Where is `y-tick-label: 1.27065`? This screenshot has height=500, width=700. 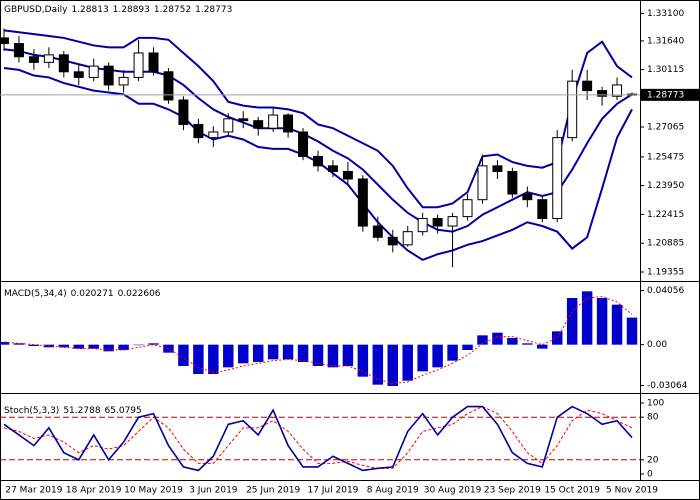
y-tick-label: 1.27065 is located at coordinates (665, 127).